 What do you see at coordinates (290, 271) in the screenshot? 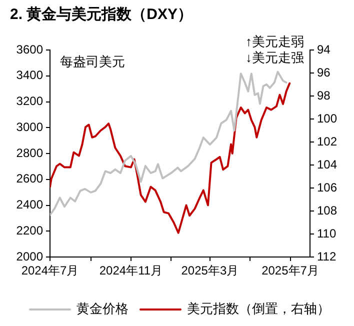
I see `x-tick-label: 2025年7月` at bounding box center [290, 271].